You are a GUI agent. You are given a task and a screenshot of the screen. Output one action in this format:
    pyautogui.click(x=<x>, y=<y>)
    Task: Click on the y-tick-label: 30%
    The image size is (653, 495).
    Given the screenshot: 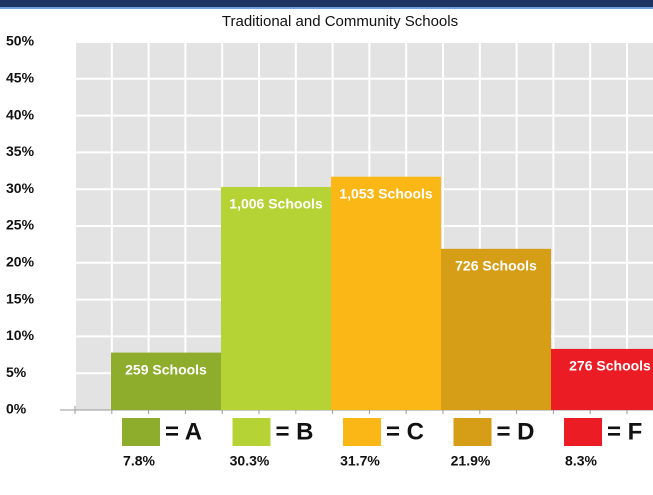 What is the action you would take?
    pyautogui.click(x=20, y=188)
    